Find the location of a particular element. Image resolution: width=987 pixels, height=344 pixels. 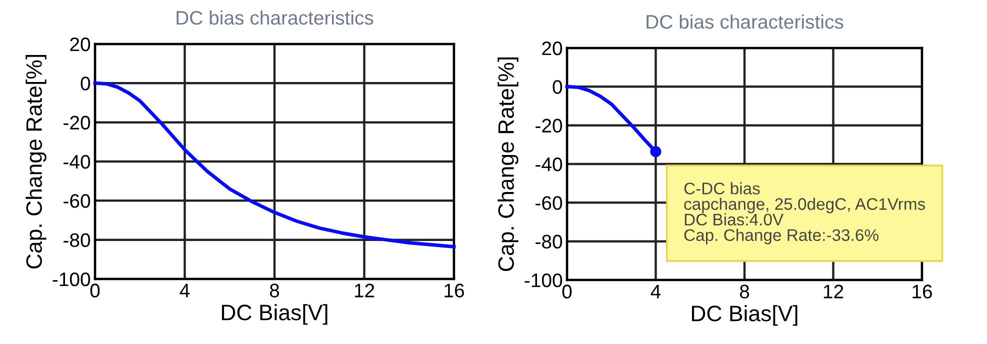

annotation: C-DC bias capchange, 25.0degC, AC1Vrms DC Bias:4.0V Cap. Change Rate:-33.6% is located at coordinates (805, 213).